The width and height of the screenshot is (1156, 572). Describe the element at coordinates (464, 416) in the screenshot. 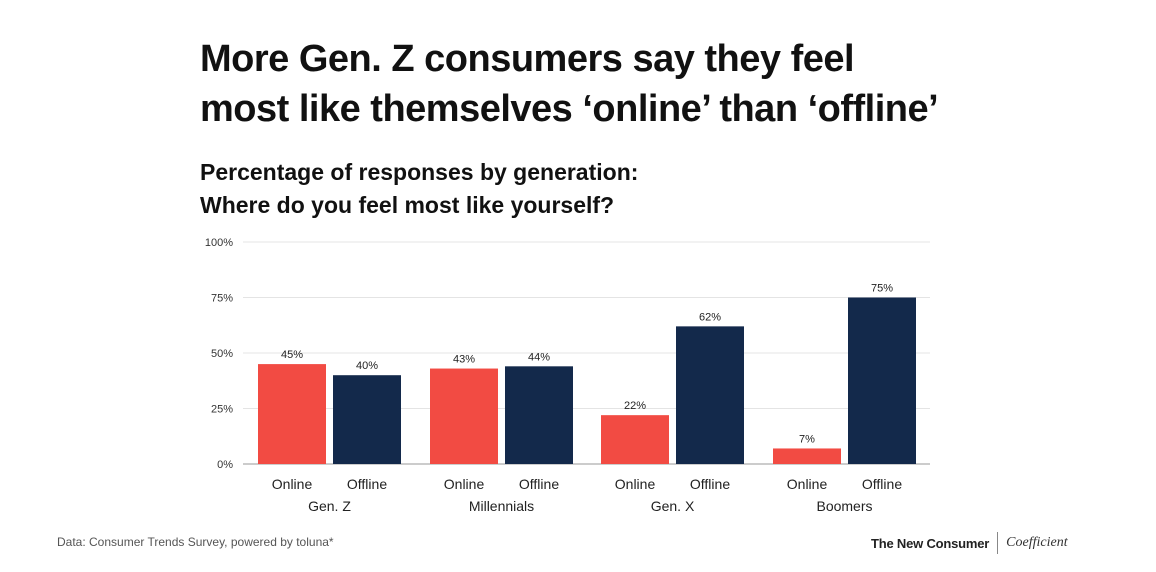

I see `bar-millennials-online` at that location.